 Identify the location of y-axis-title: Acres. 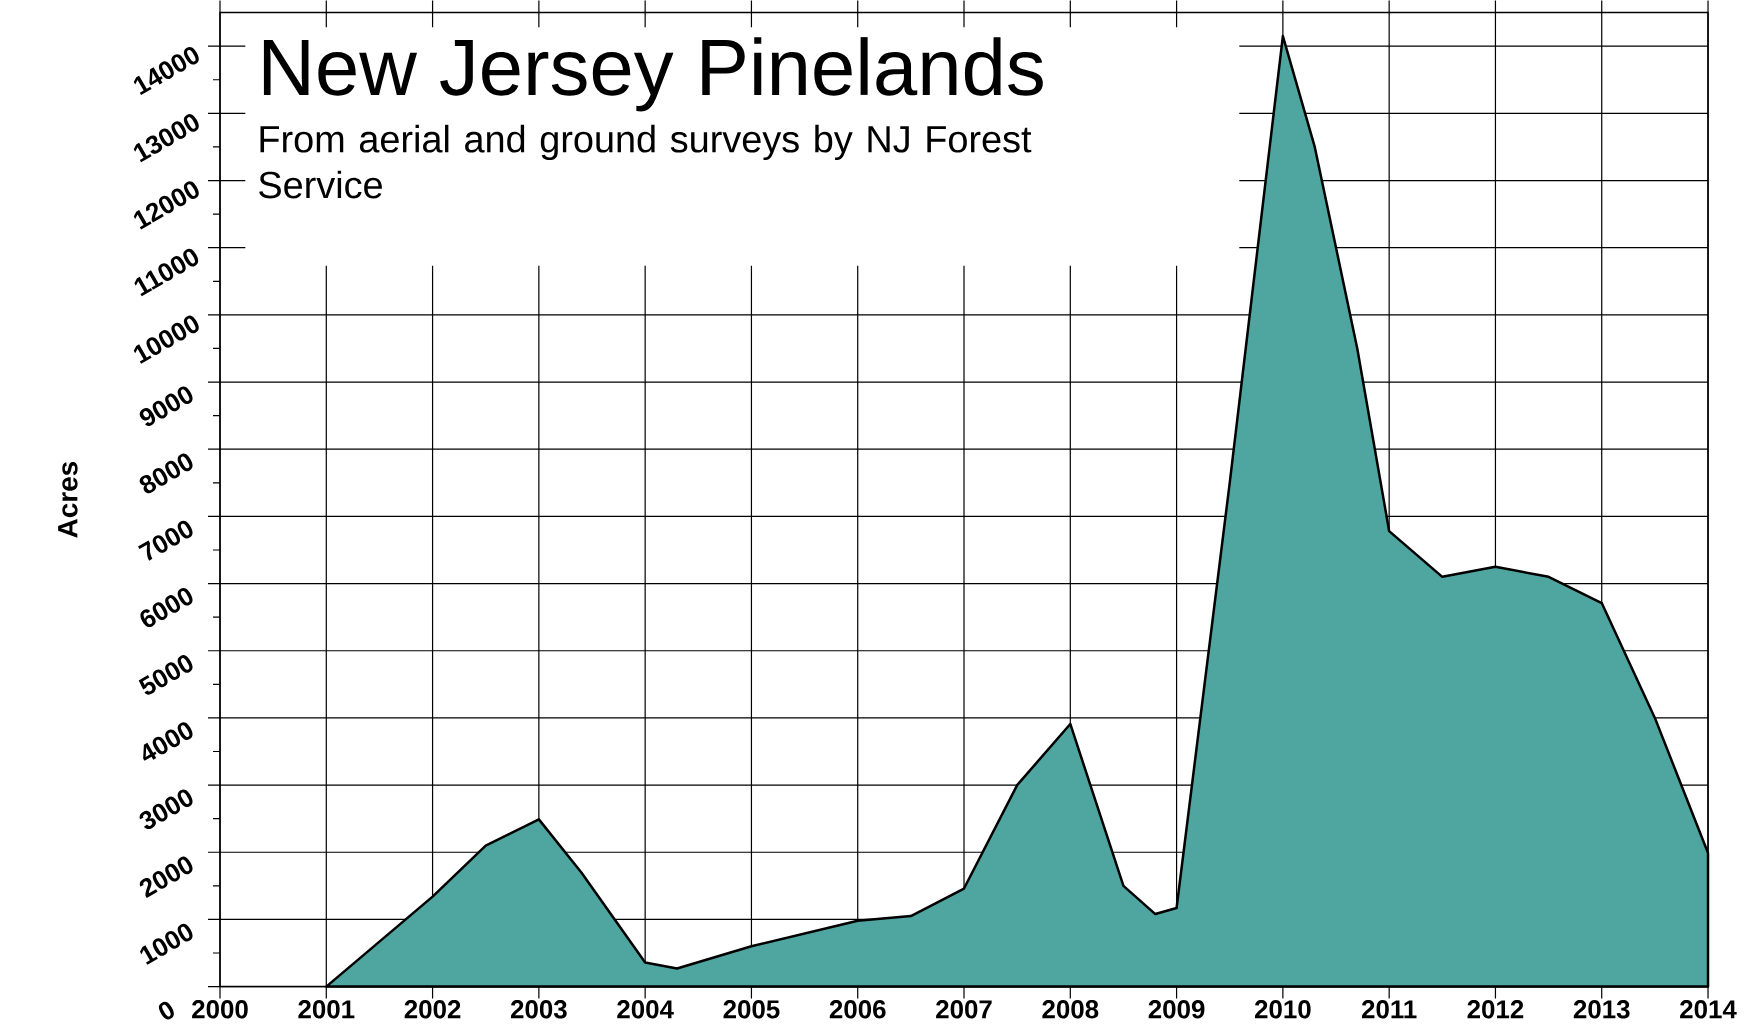
(68, 500).